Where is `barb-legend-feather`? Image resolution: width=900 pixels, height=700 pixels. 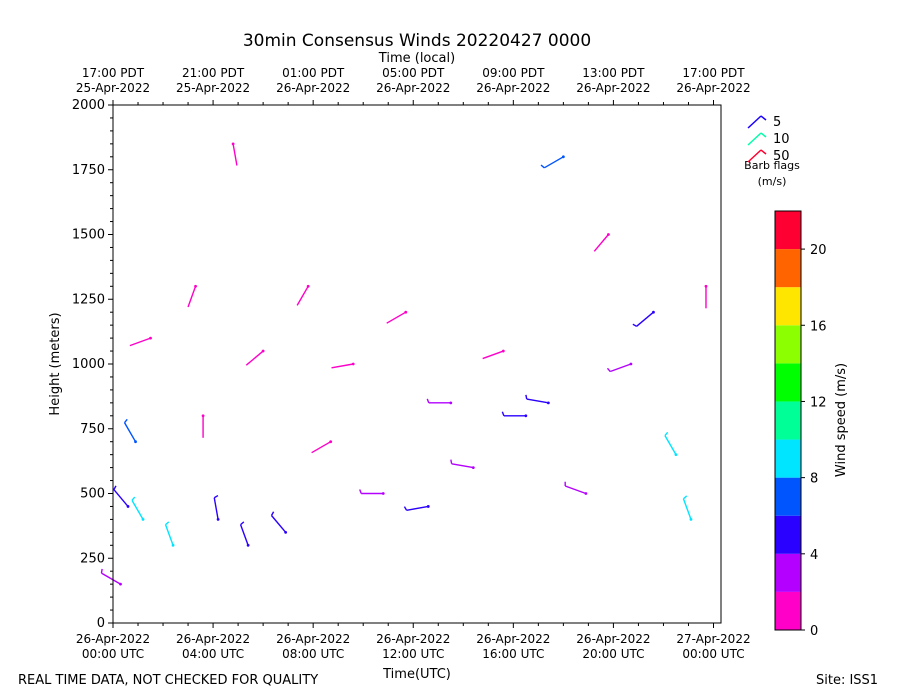 barb-legend-feather is located at coordinates (763, 135).